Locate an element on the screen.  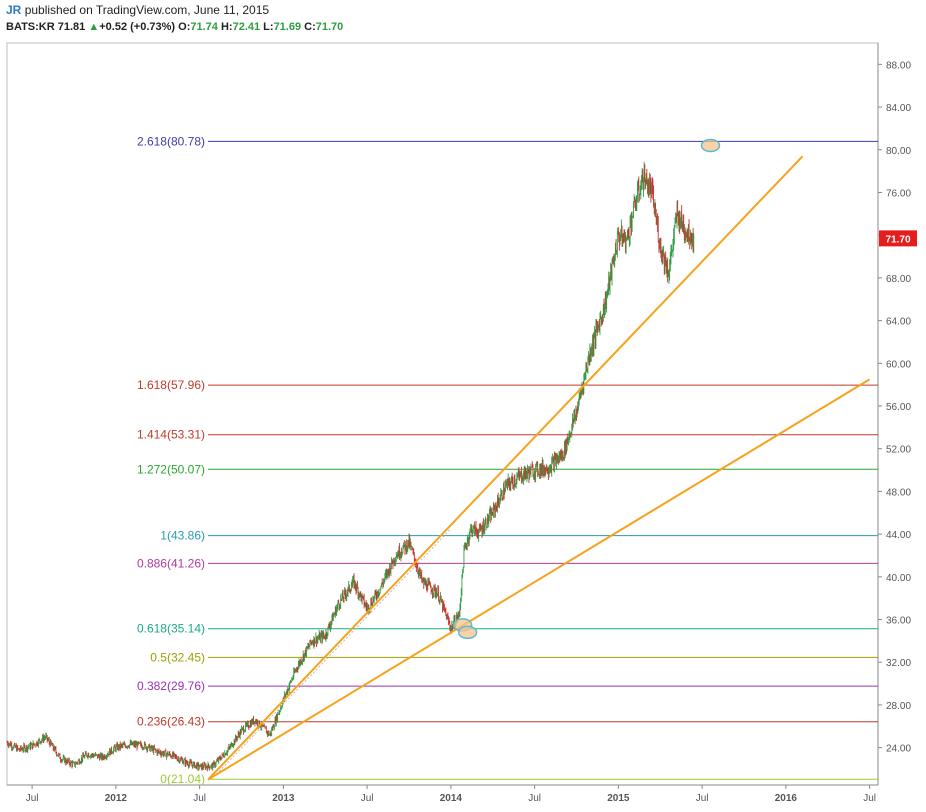
x-tick-label: 2014 is located at coordinates (451, 798).